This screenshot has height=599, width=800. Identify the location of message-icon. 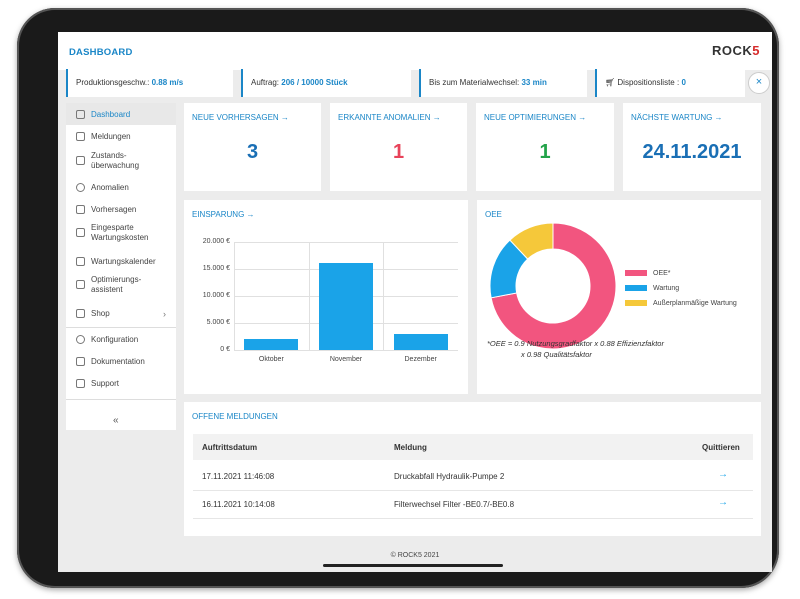
(80, 136).